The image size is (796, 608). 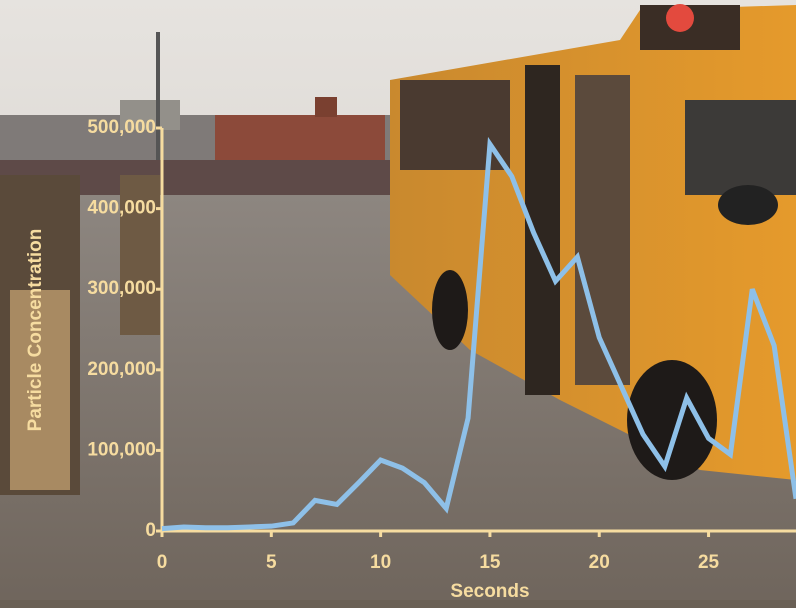 What do you see at coordinates (121, 369) in the screenshot?
I see `y-tick-label: 200,000` at bounding box center [121, 369].